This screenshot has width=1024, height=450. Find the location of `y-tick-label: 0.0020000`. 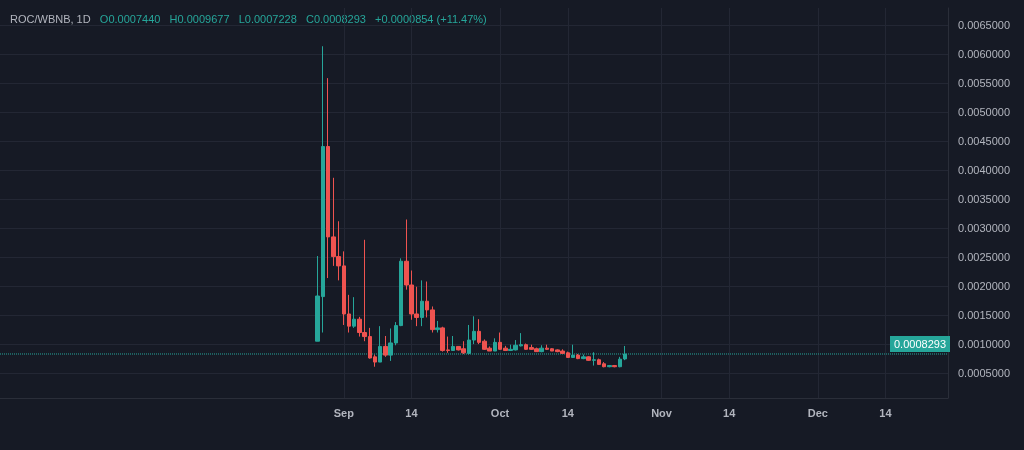

y-tick-label: 0.0020000 is located at coordinates (984, 286).